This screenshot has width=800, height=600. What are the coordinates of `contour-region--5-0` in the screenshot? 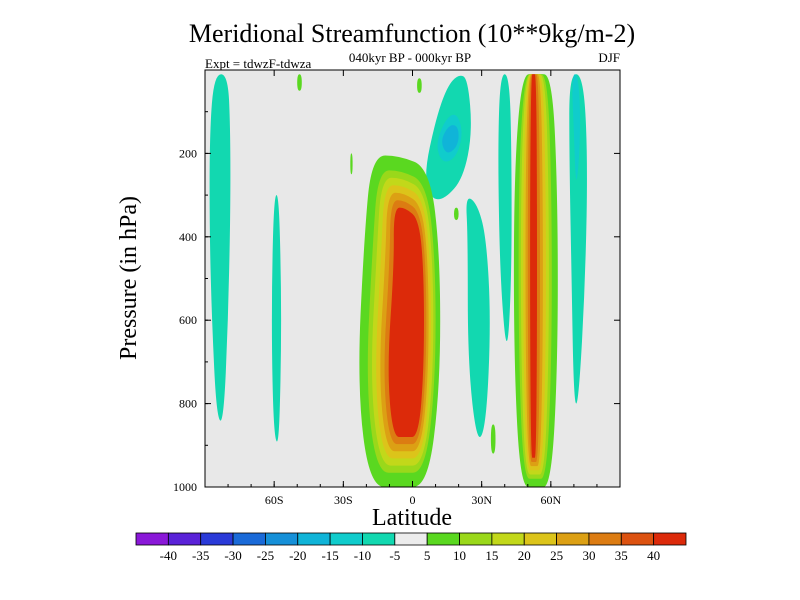 It's located at (220, 247).